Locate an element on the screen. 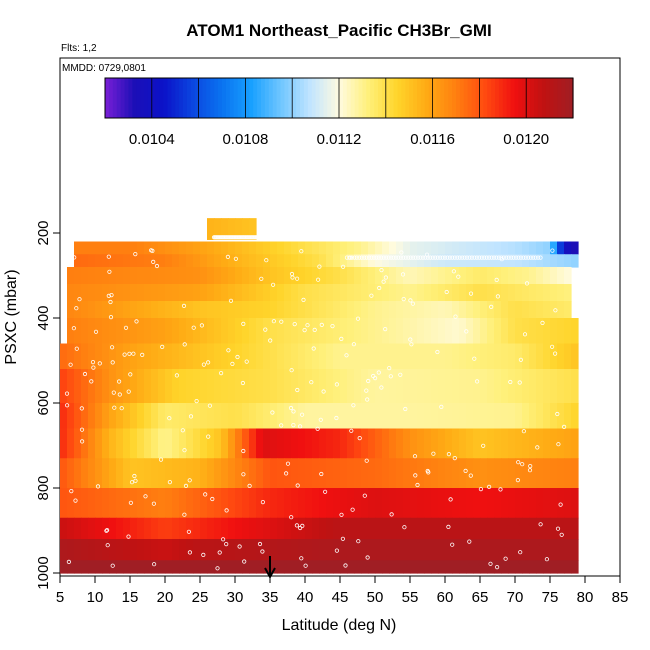 This screenshot has height=650, width=650. x-tick-label: 70 is located at coordinates (515, 597).